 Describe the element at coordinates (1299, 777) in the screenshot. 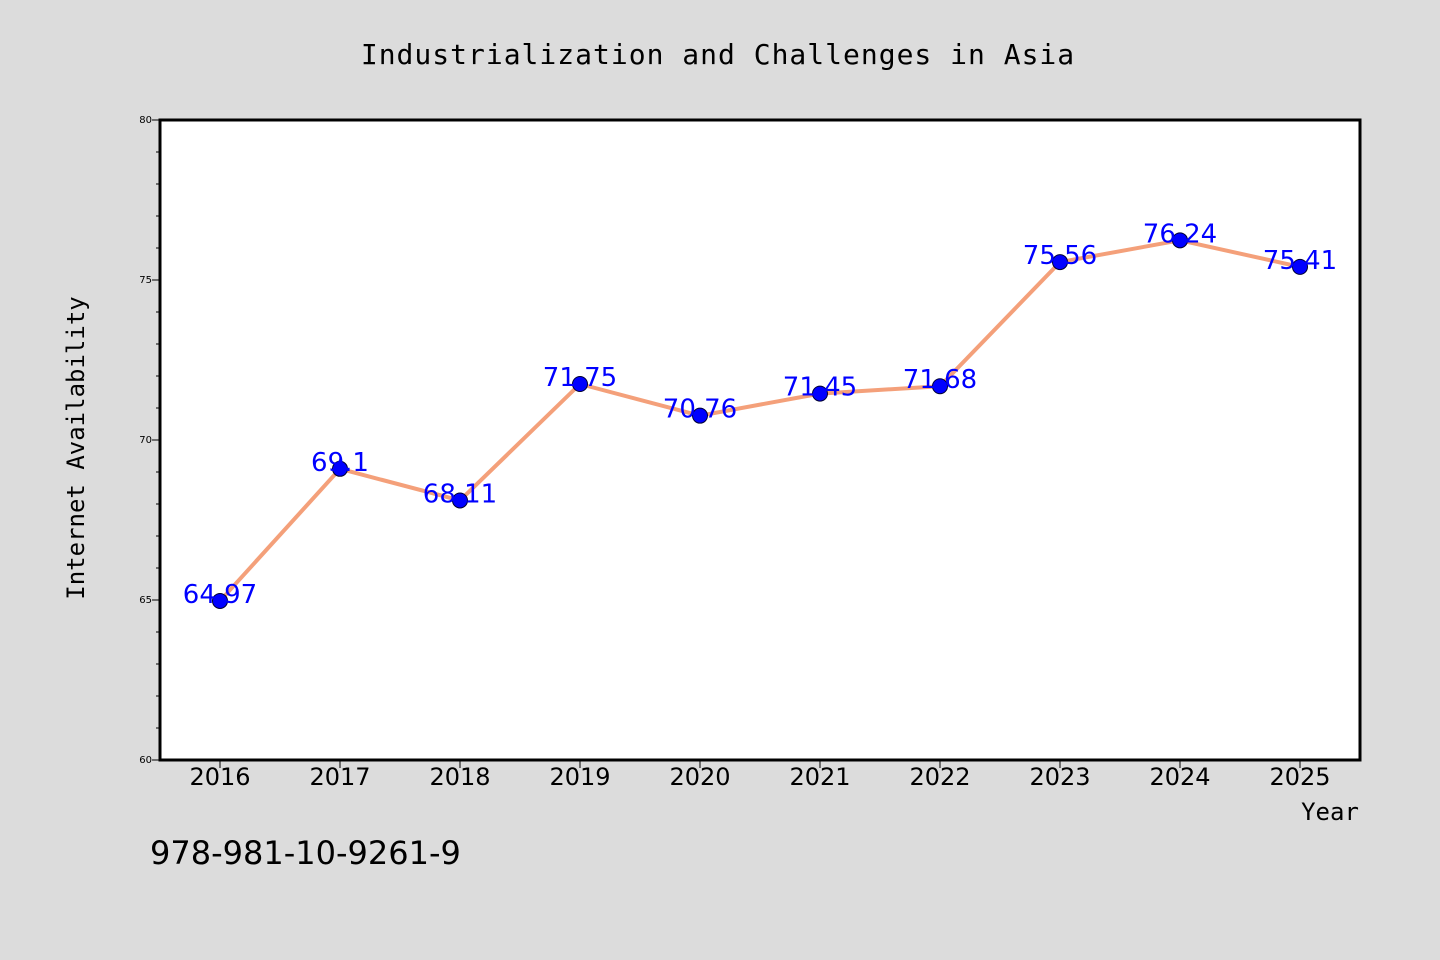

I see `x-tick-label: 2025` at that location.